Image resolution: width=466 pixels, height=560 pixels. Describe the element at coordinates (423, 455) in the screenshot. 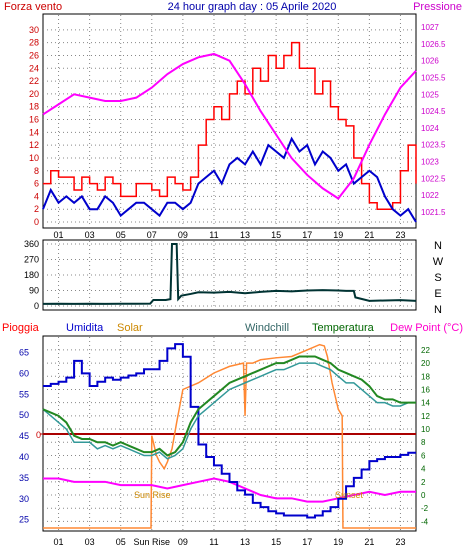

I see `temperature-tick: 6` at that location.